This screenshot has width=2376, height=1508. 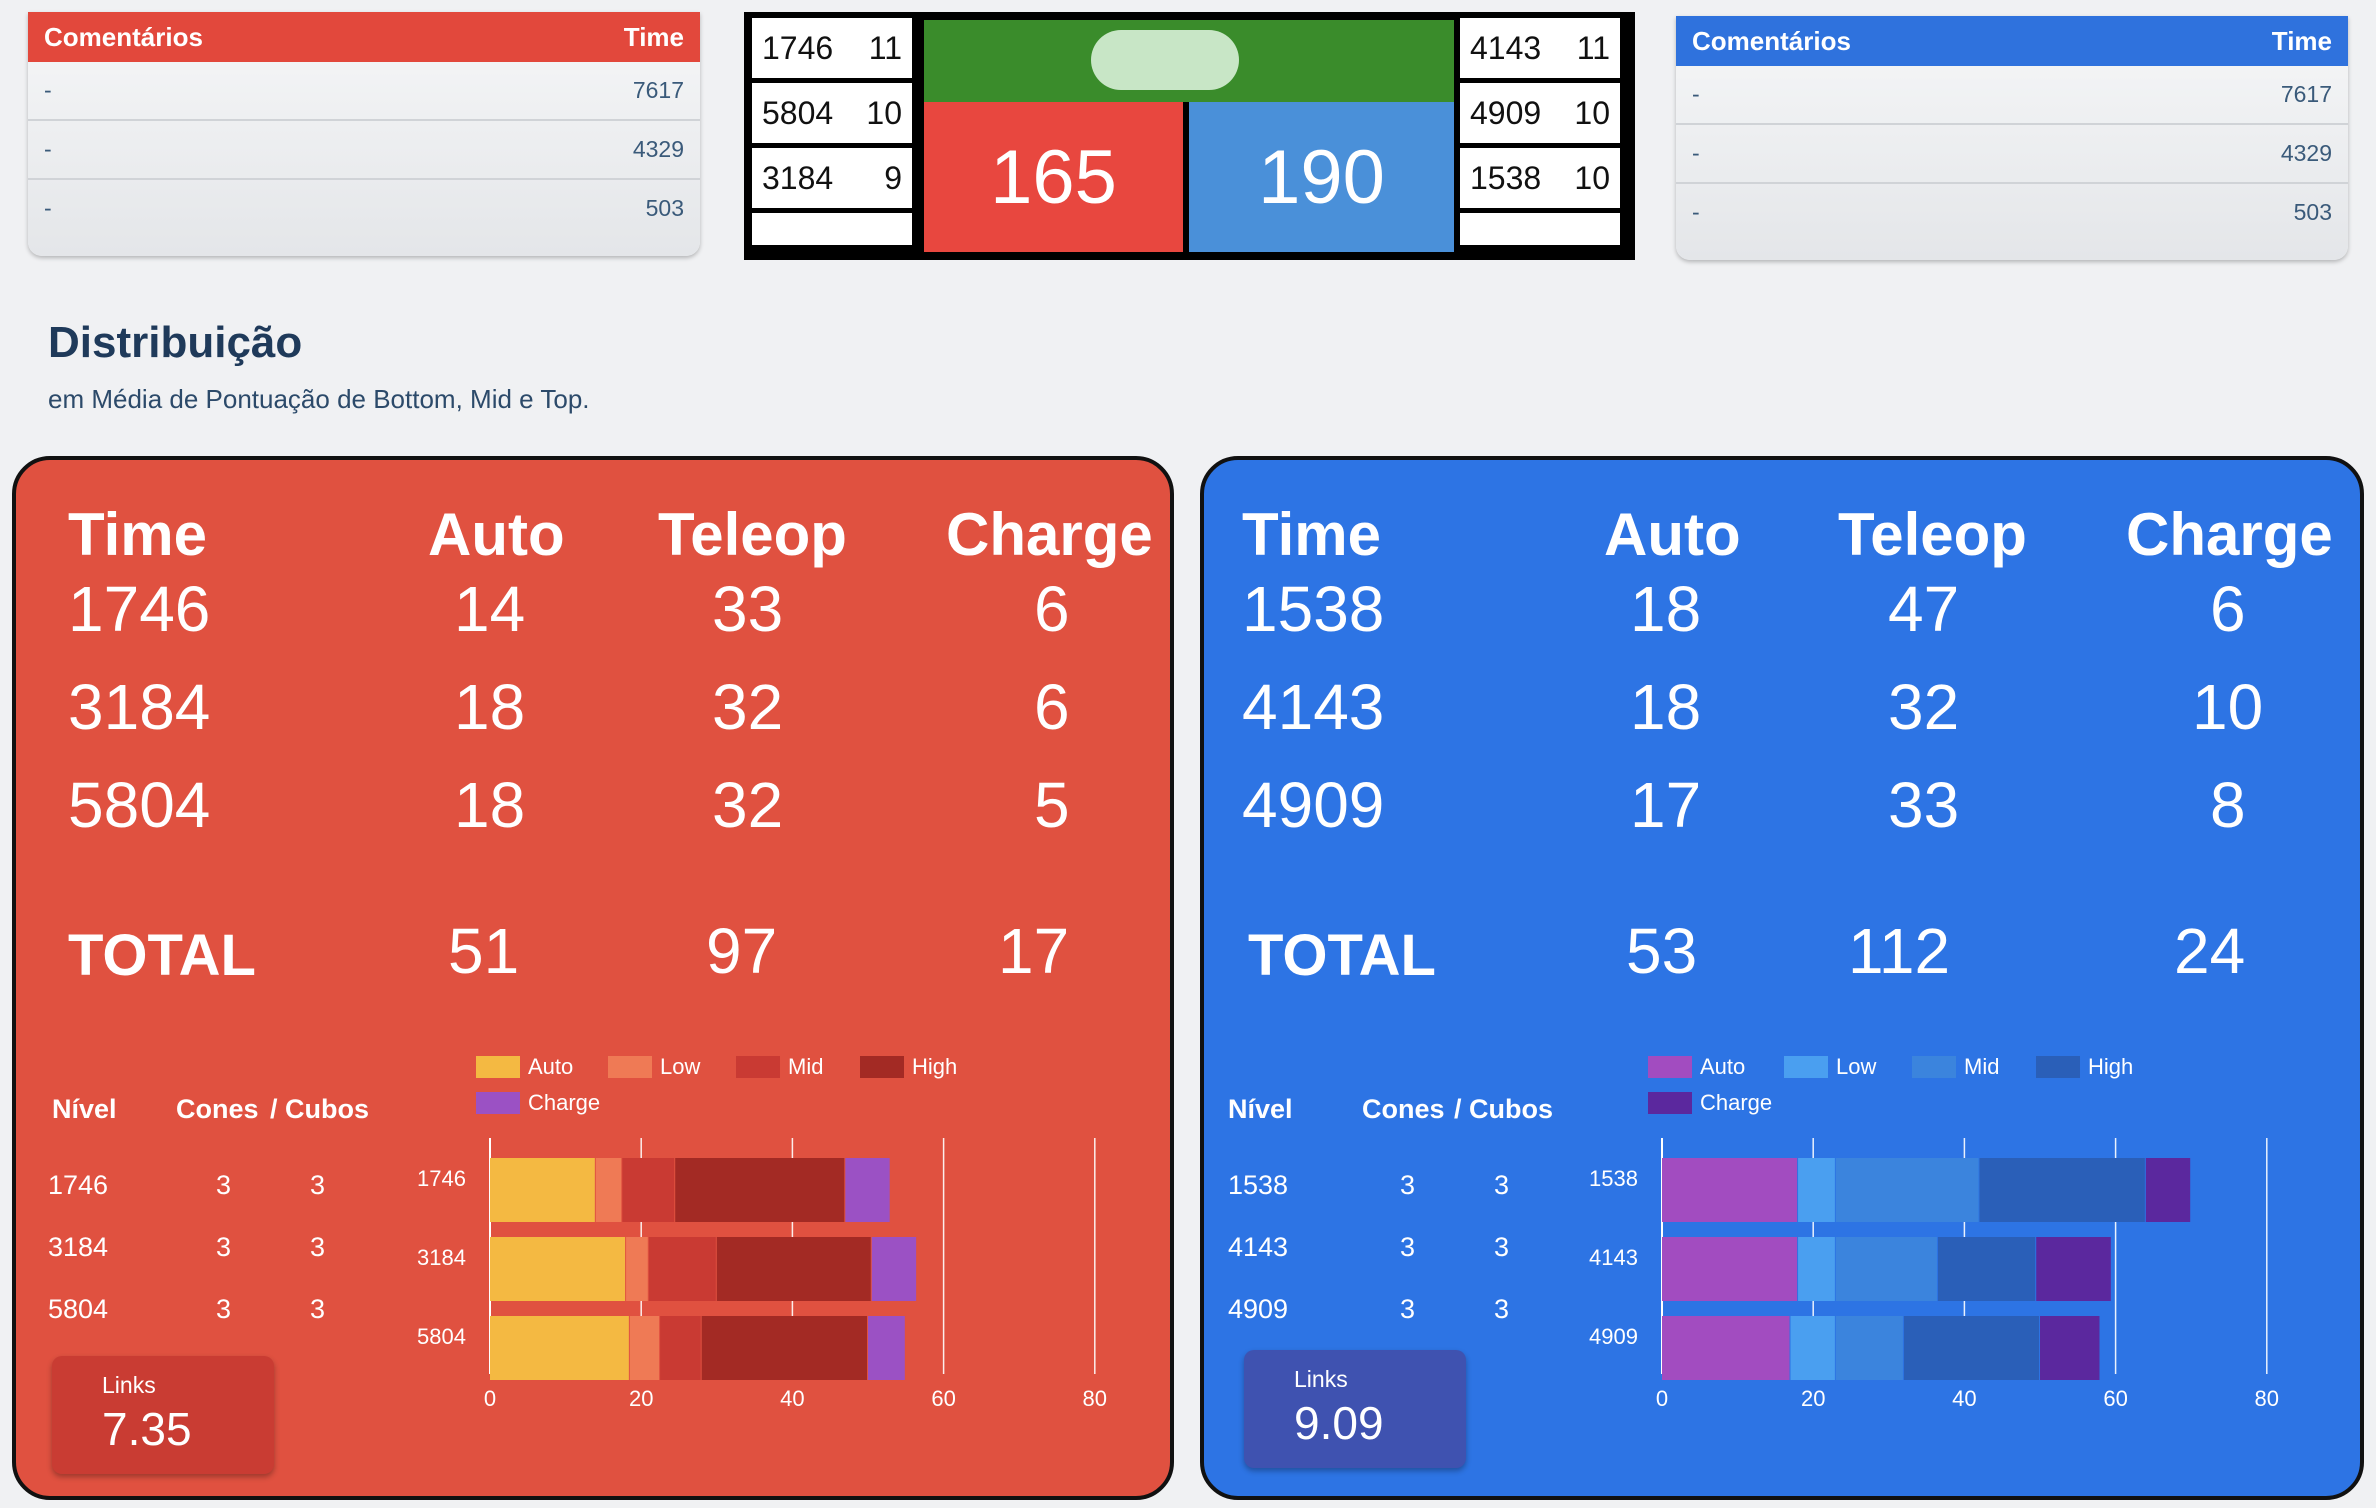 What do you see at coordinates (490, 707) in the screenshot?
I see `auto-value: 18` at bounding box center [490, 707].